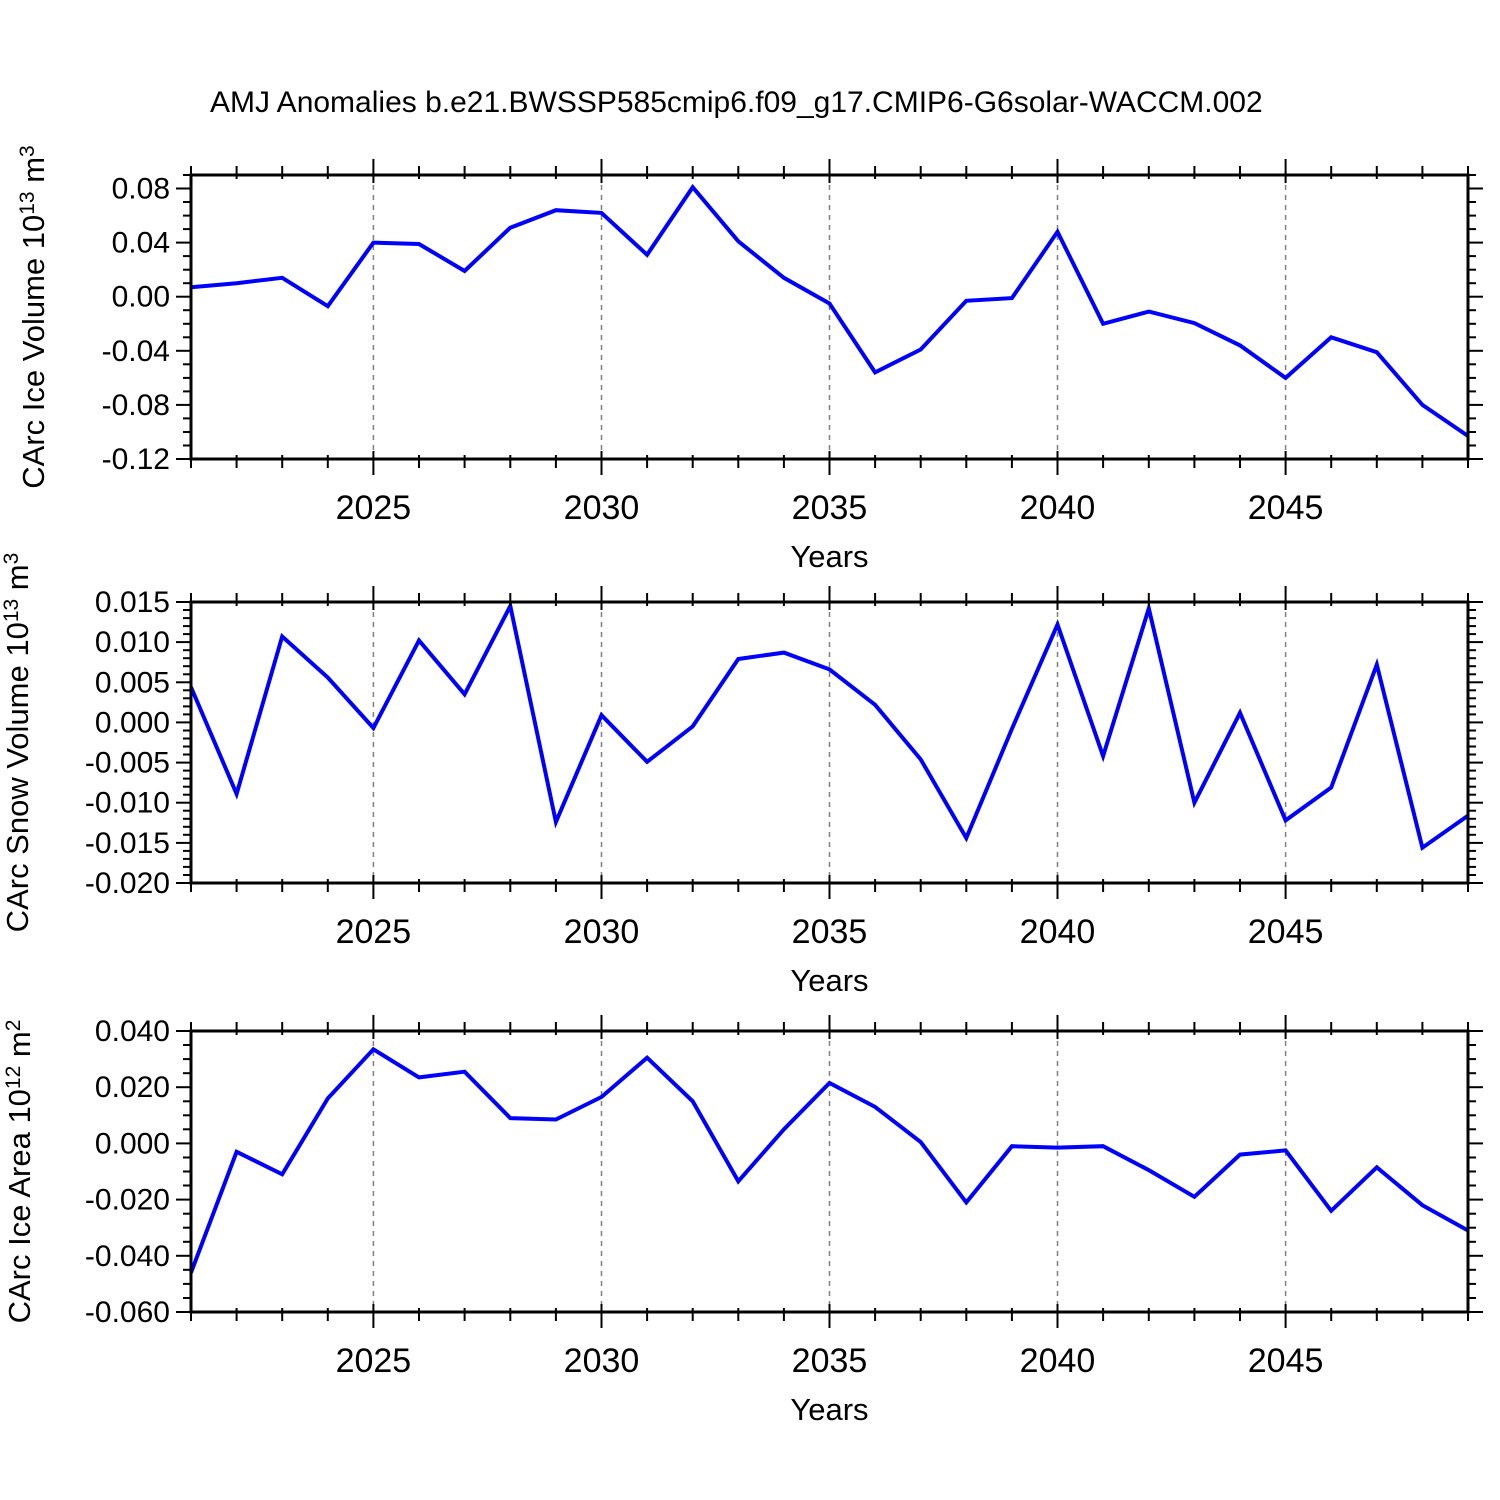 Image resolution: width=1500 pixels, height=1500 pixels. What do you see at coordinates (829, 1160) in the screenshot?
I see `series-line-carc-ice-area` at bounding box center [829, 1160].